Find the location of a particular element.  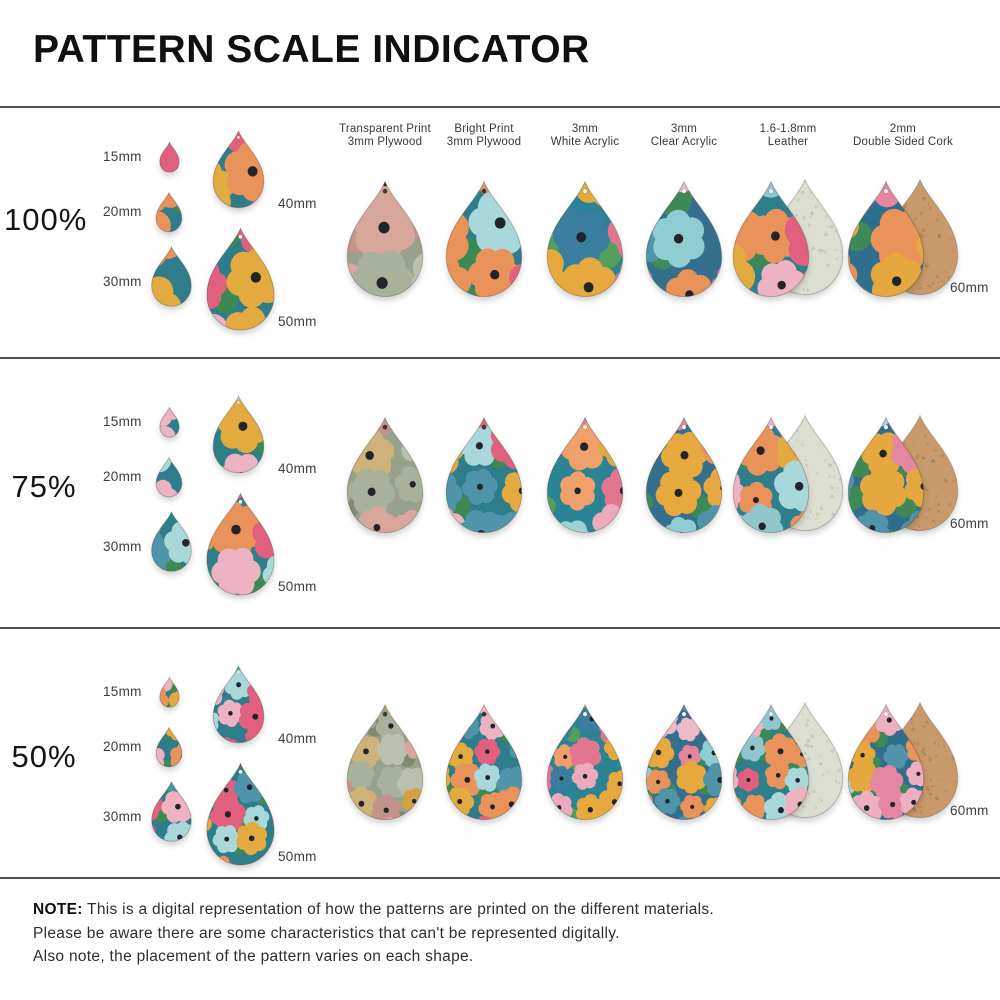

divider-bottom is located at coordinates (500, 878).